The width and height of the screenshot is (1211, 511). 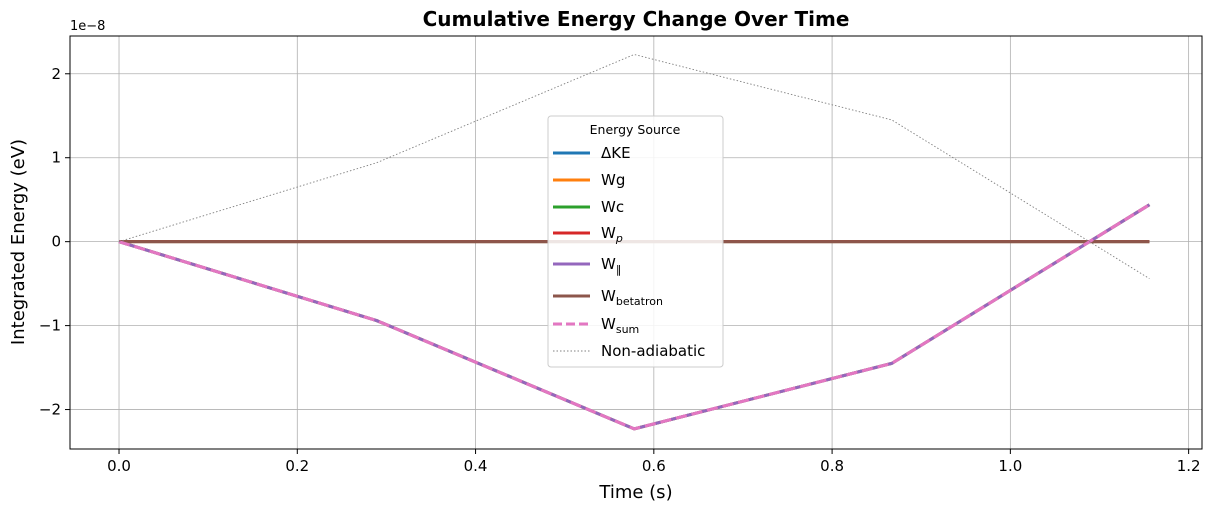 What do you see at coordinates (1010, 466) in the screenshot?
I see `x-tick-label: 1.0` at bounding box center [1010, 466].